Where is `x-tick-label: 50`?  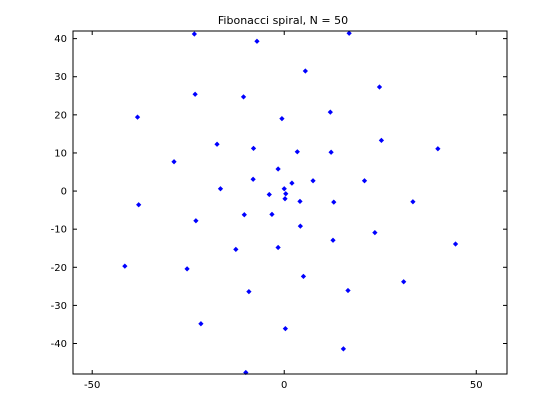
x-tick-label: 50 is located at coordinates (476, 385).